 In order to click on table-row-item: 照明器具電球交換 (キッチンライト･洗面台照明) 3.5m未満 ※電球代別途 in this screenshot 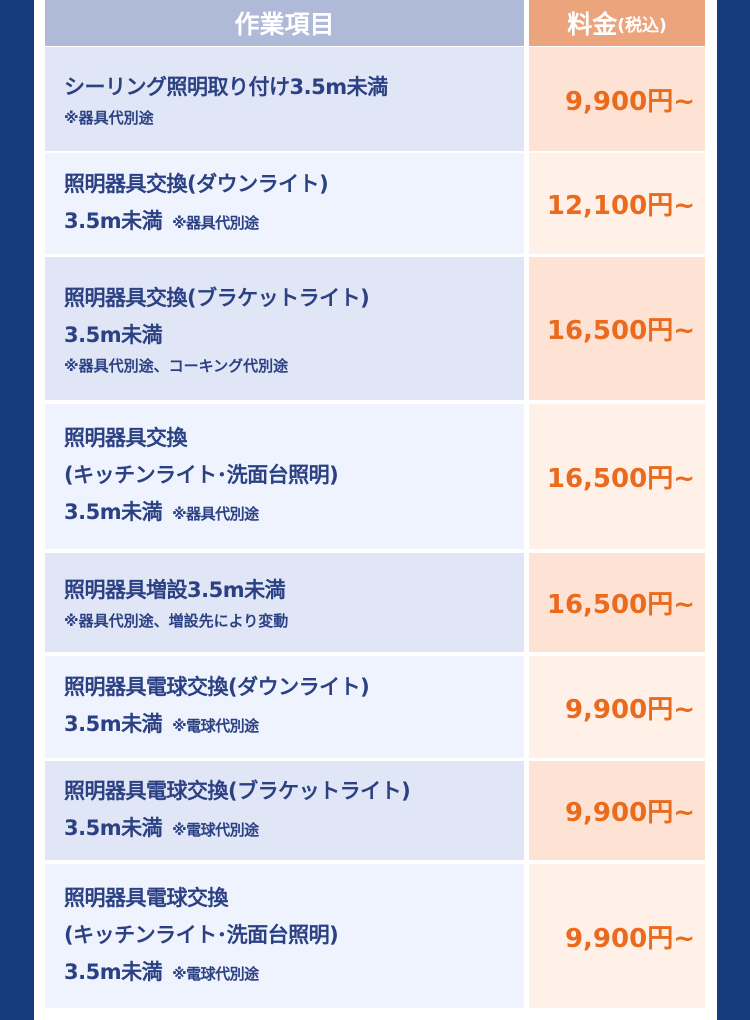, I will do `click(284, 936)`.